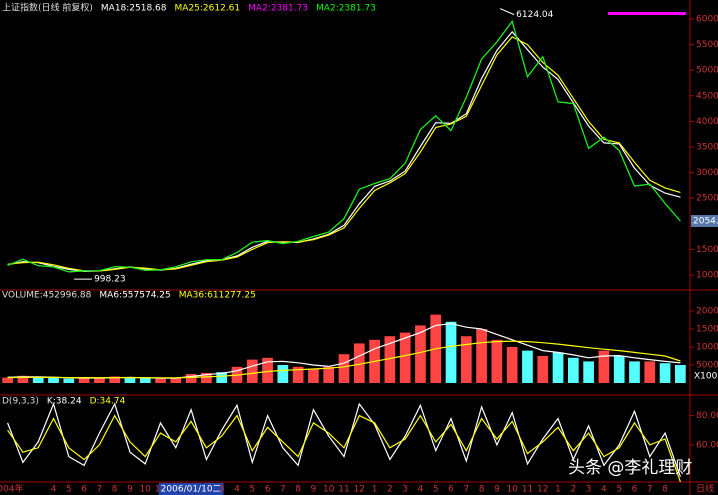  I want to click on last-price-box, so click(704, 221).